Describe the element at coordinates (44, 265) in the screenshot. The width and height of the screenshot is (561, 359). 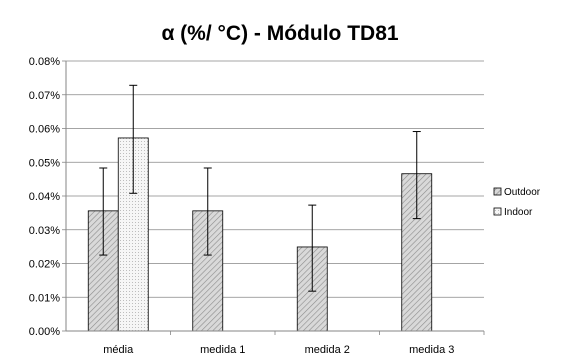
I see `y-tick-label: 0.02%` at that location.